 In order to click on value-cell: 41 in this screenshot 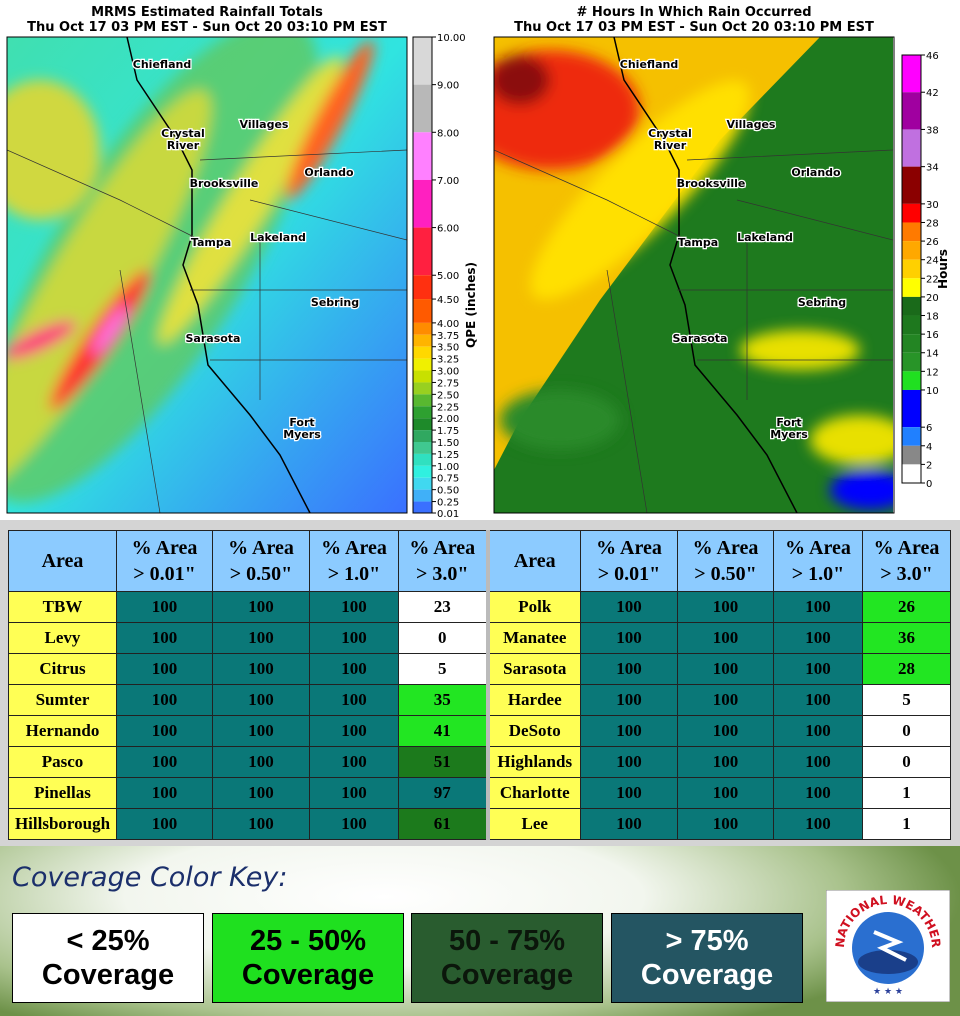, I will do `click(443, 731)`.